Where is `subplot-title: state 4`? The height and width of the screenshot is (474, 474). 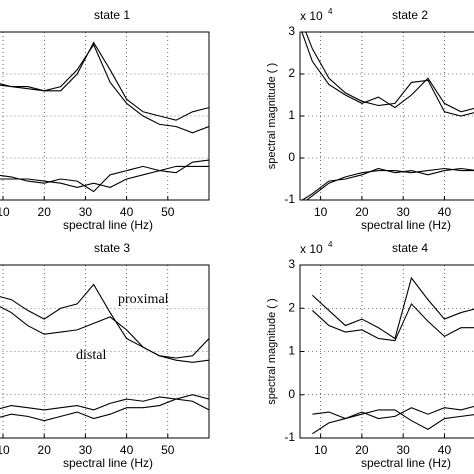
subplot-title: state 4 is located at coordinates (410, 248).